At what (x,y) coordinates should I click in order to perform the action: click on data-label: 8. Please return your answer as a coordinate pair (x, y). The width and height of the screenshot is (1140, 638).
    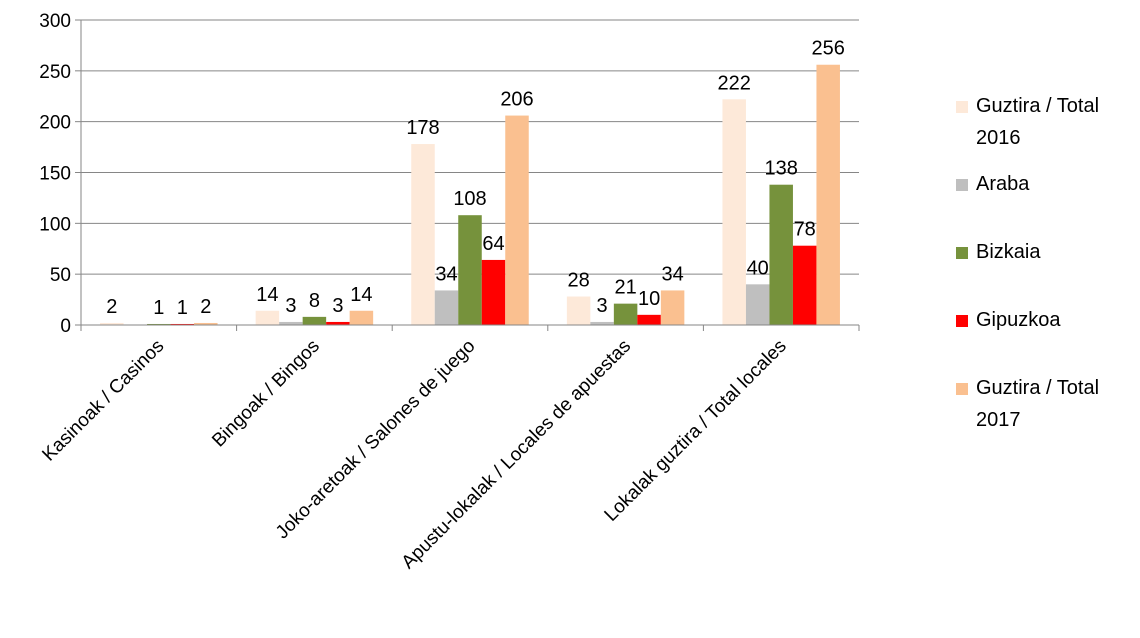
    Looking at the image, I should click on (314, 301).